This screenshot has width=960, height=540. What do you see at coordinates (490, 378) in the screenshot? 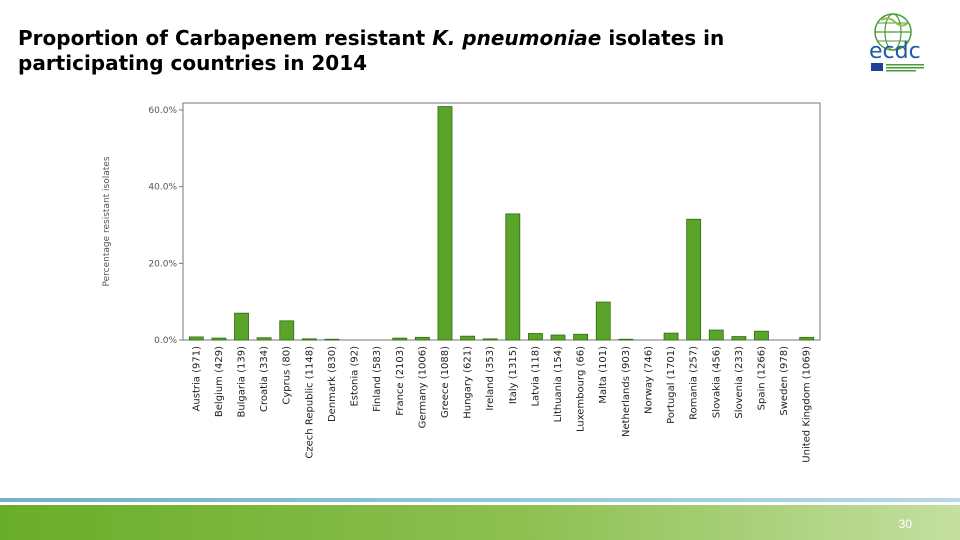
I see `x-tick-label: Ireland (353)` at bounding box center [490, 378].